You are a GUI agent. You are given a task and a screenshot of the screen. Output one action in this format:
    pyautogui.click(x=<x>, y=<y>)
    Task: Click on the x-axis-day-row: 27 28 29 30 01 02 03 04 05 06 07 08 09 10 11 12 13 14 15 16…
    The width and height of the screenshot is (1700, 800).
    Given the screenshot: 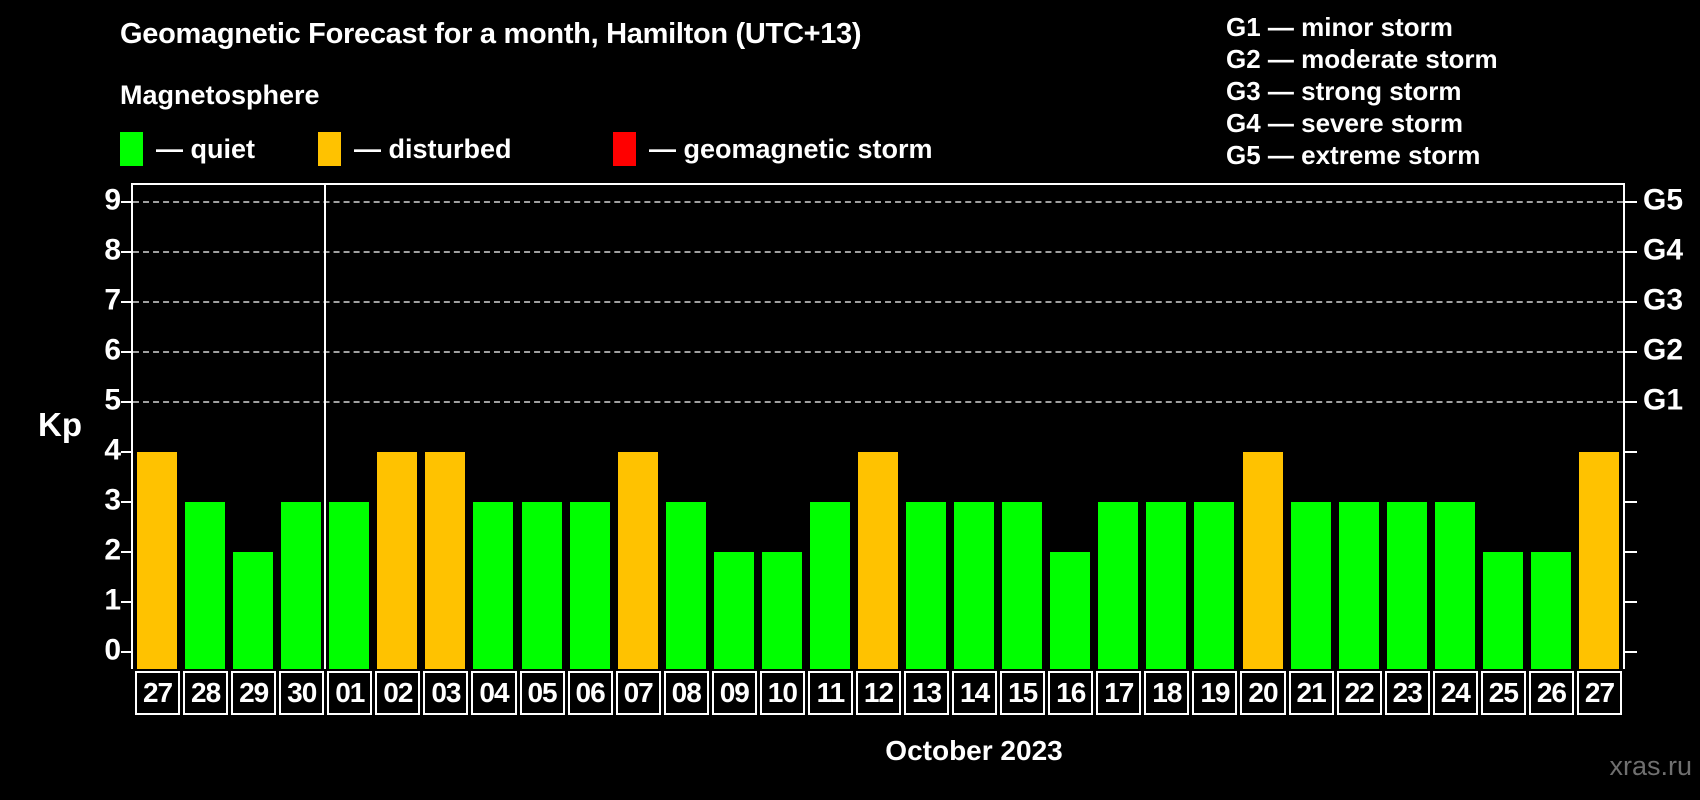 What is the action you would take?
    pyautogui.click(x=878, y=693)
    